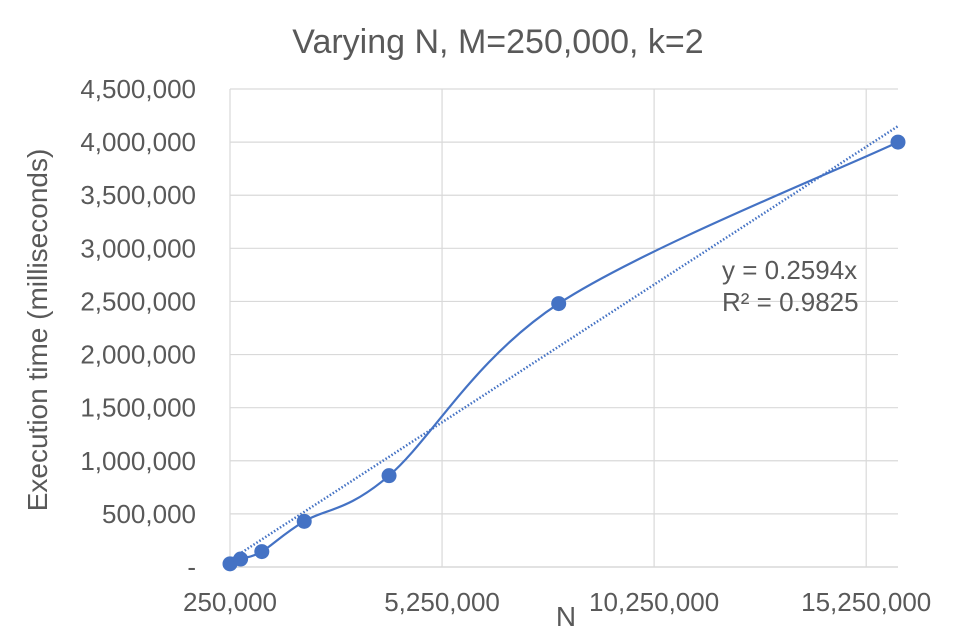 The height and width of the screenshot is (640, 970). Describe the element at coordinates (442, 602) in the screenshot. I see `x-tick-label: 5,250,000` at that location.